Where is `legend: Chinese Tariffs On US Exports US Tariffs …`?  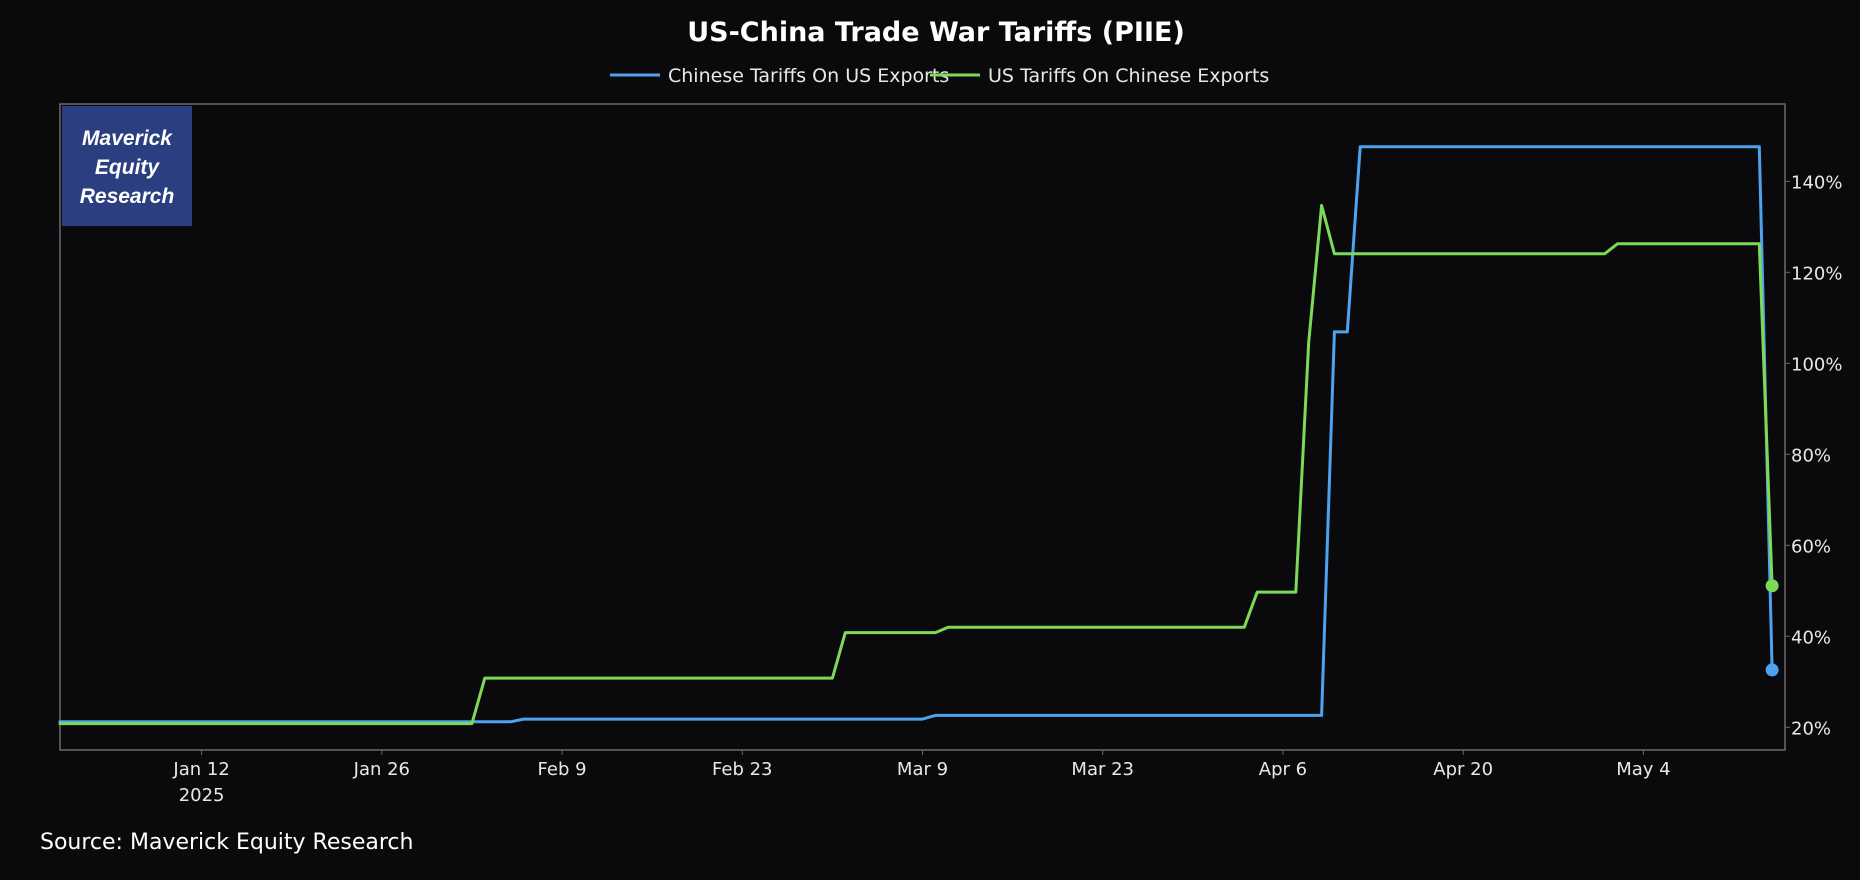
legend: Chinese Tariffs On US Exports US Tariffs … is located at coordinates (939, 76).